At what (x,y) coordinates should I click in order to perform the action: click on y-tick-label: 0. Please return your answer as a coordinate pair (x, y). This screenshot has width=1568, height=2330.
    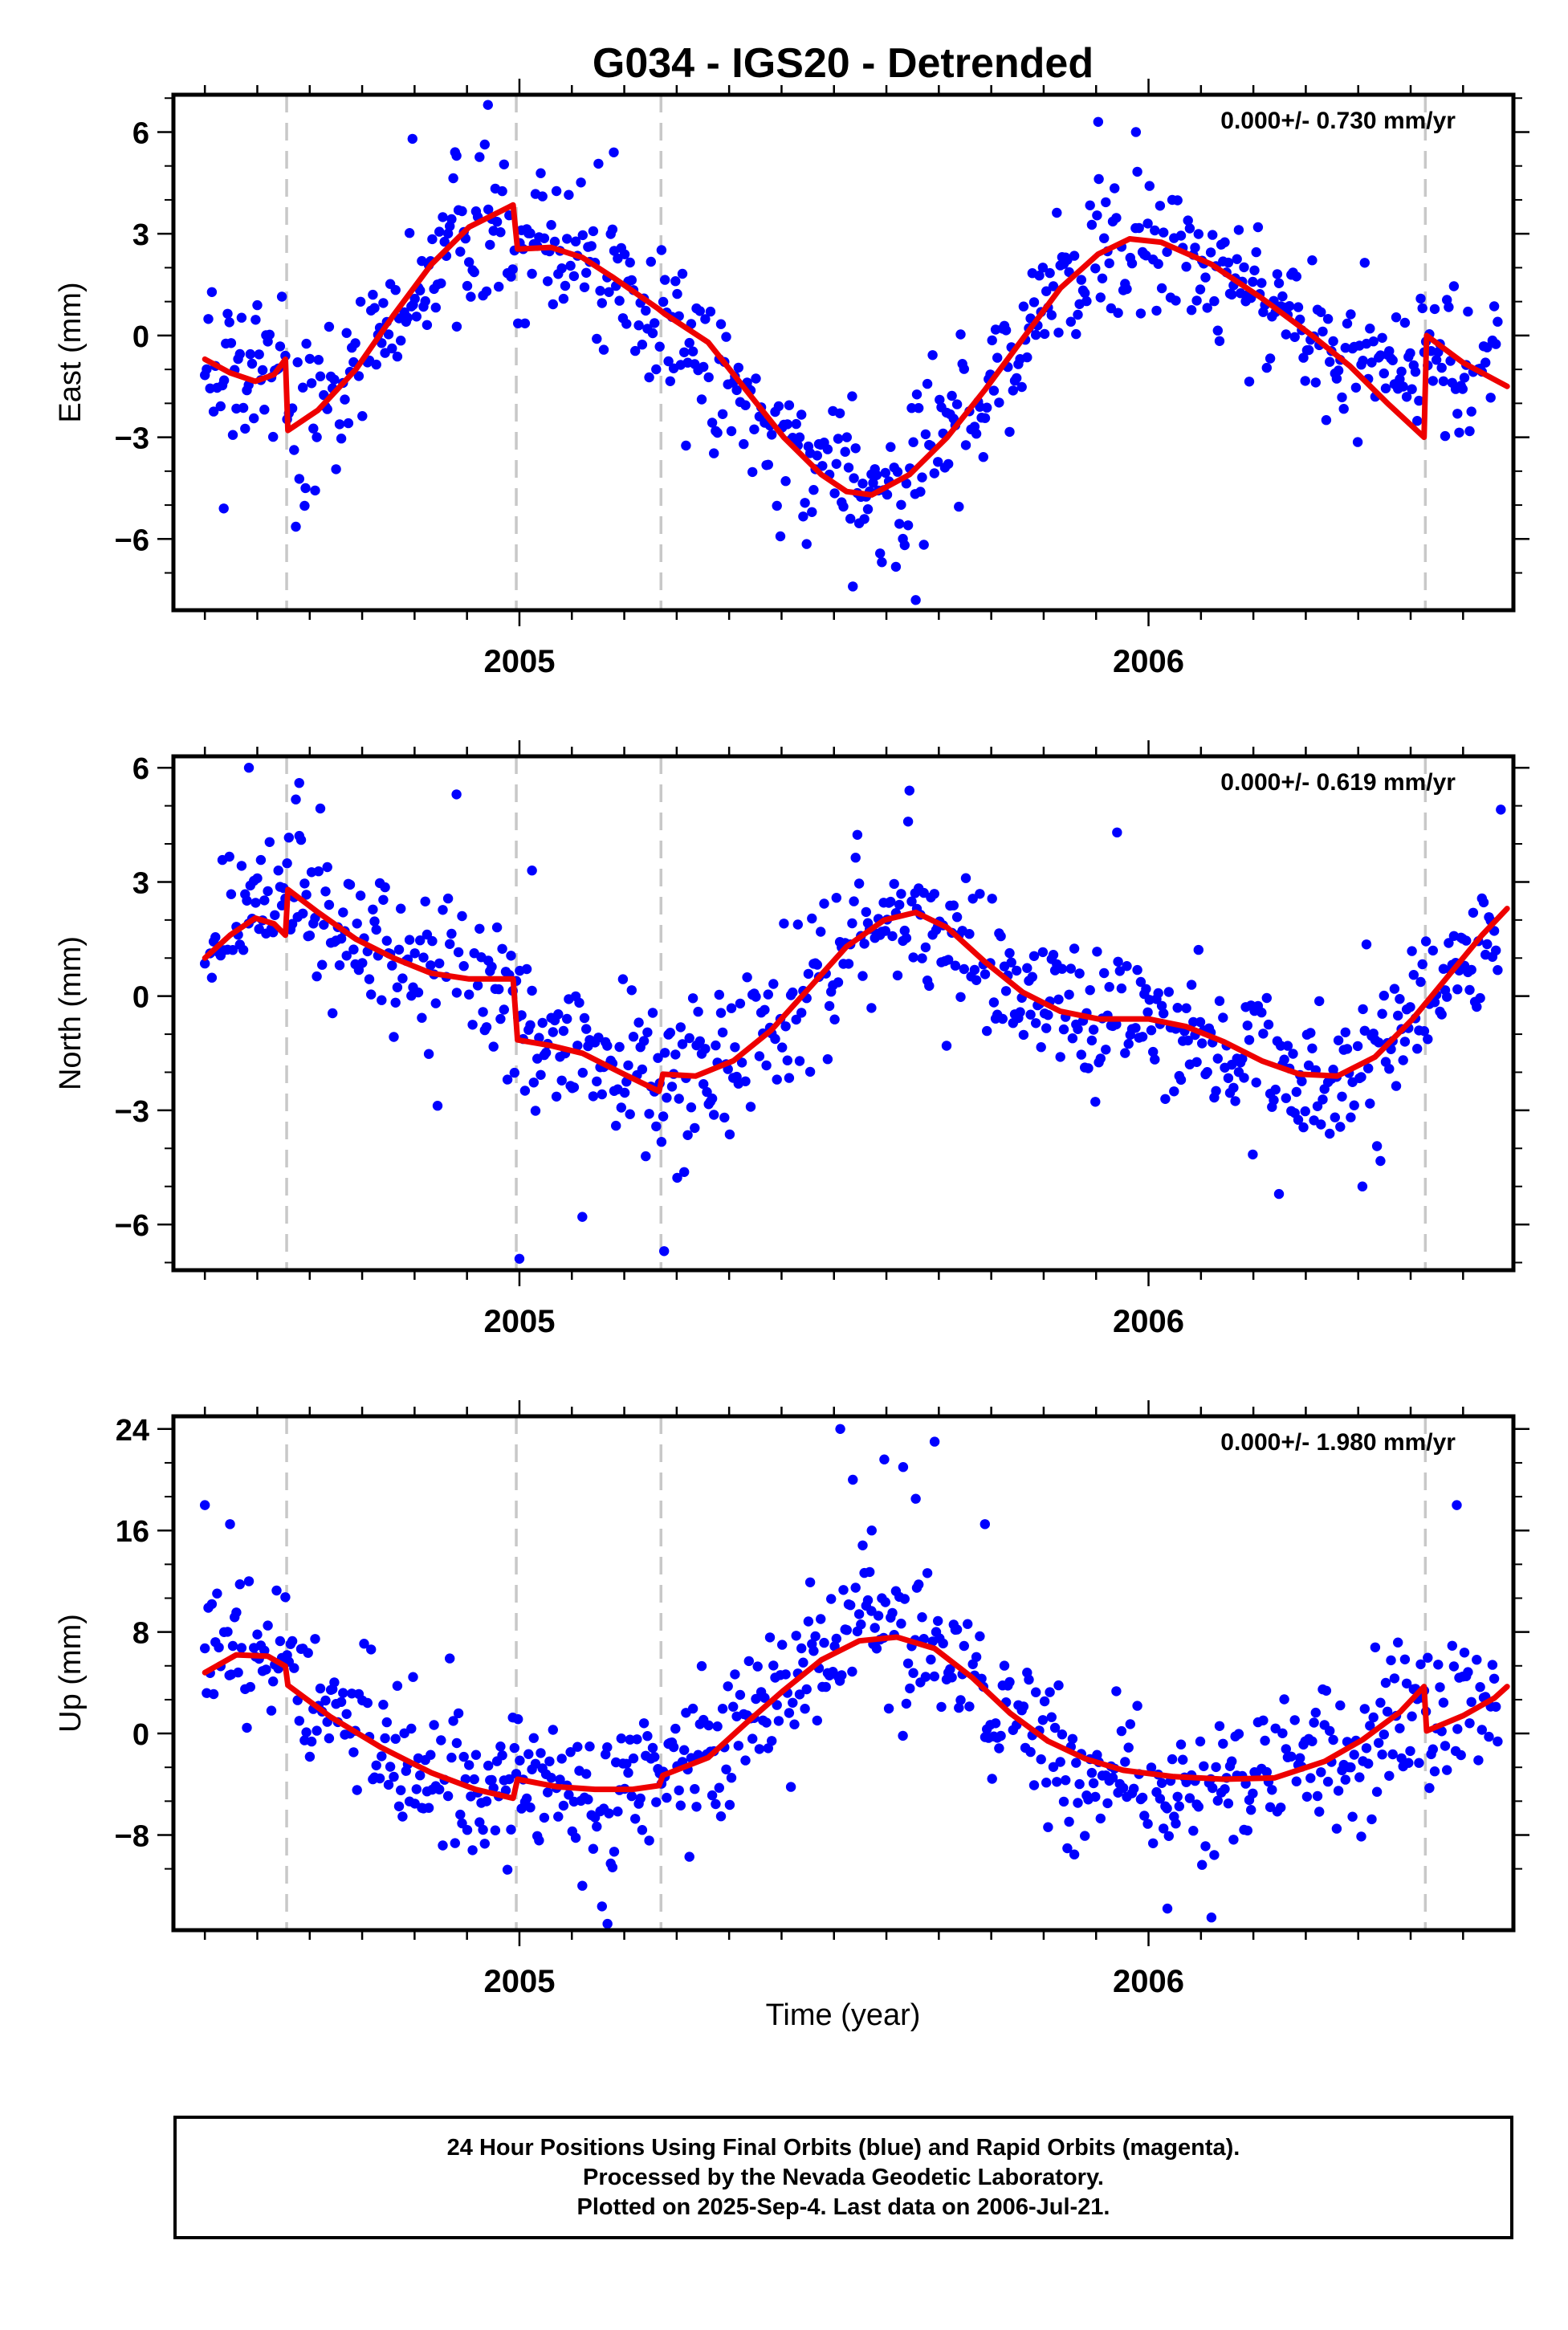
    Looking at the image, I should click on (140, 998).